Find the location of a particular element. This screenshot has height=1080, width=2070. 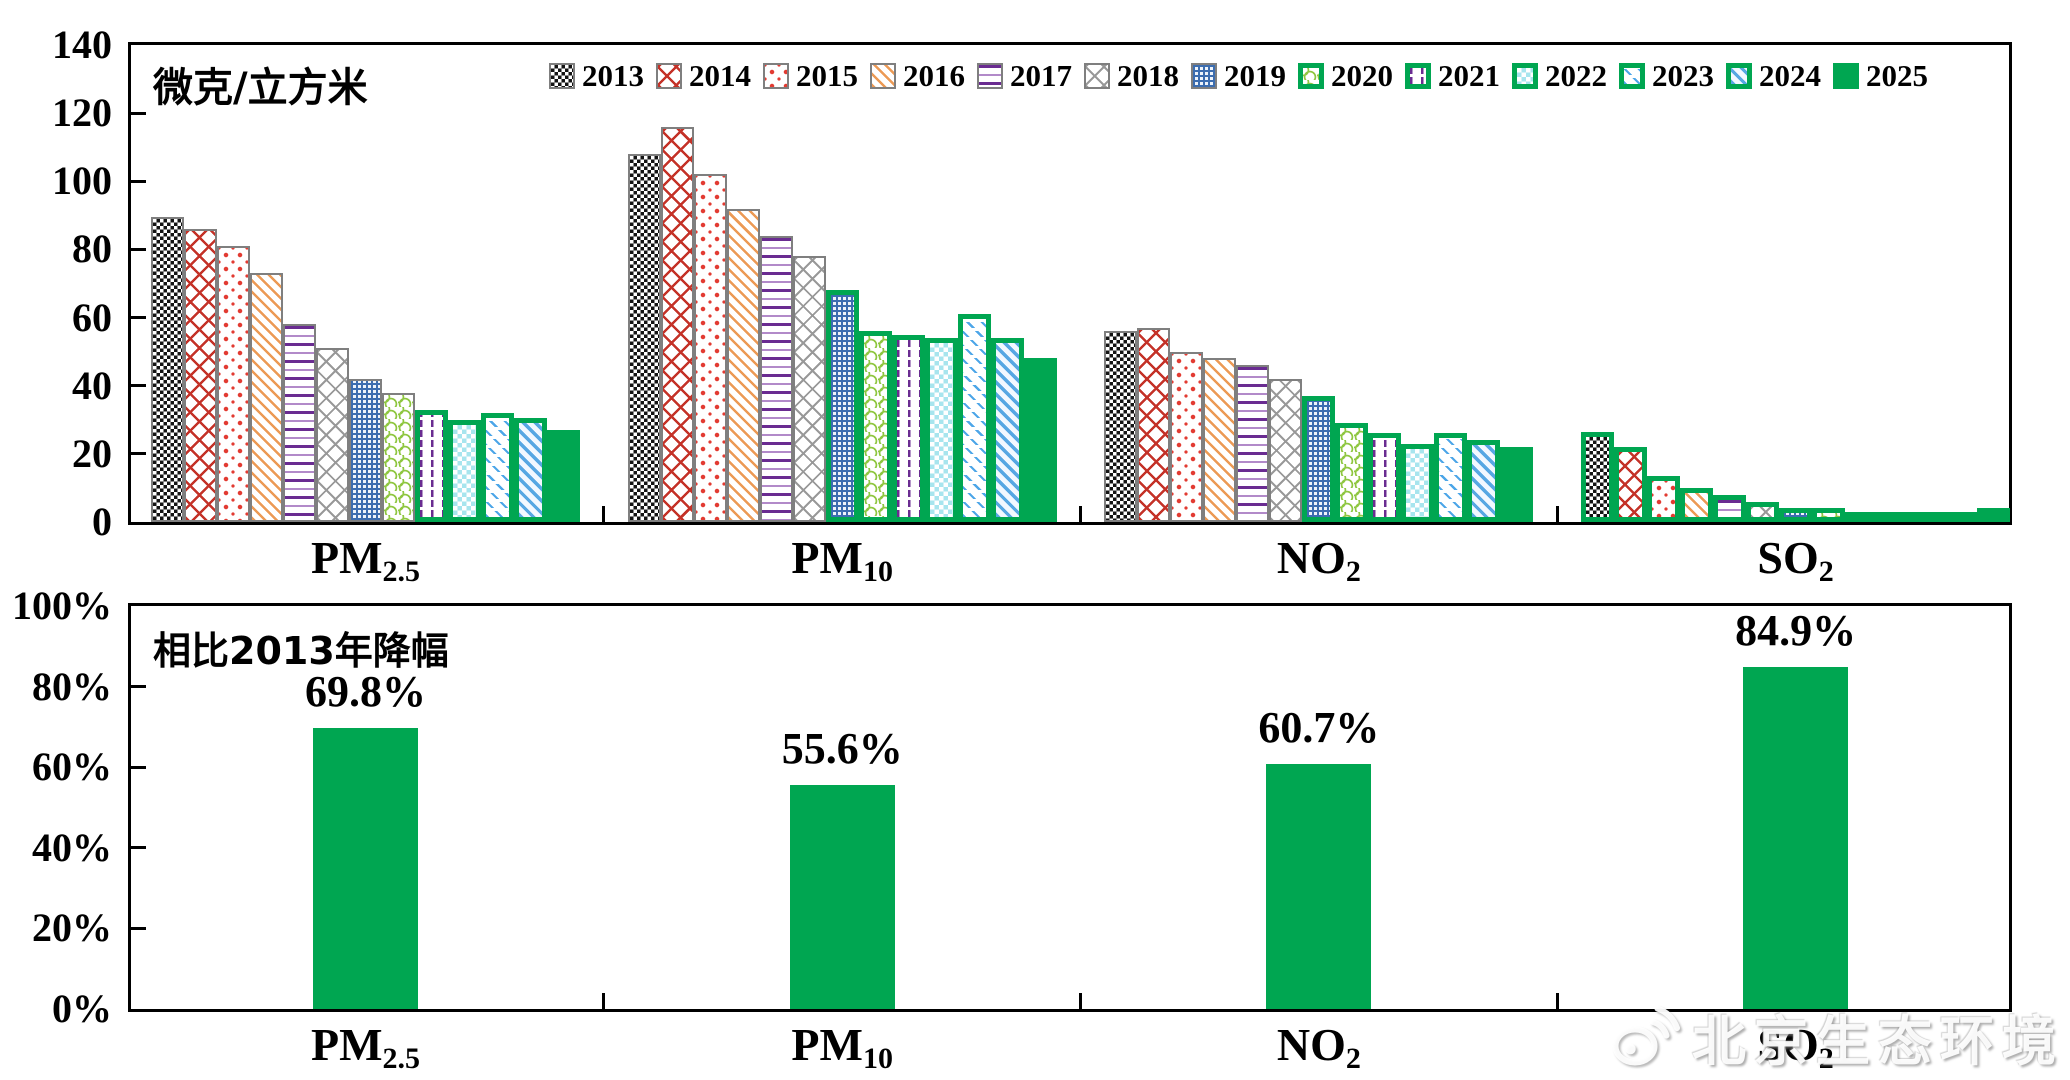

legend-item-2020: 2020 is located at coordinates (1345, 76).